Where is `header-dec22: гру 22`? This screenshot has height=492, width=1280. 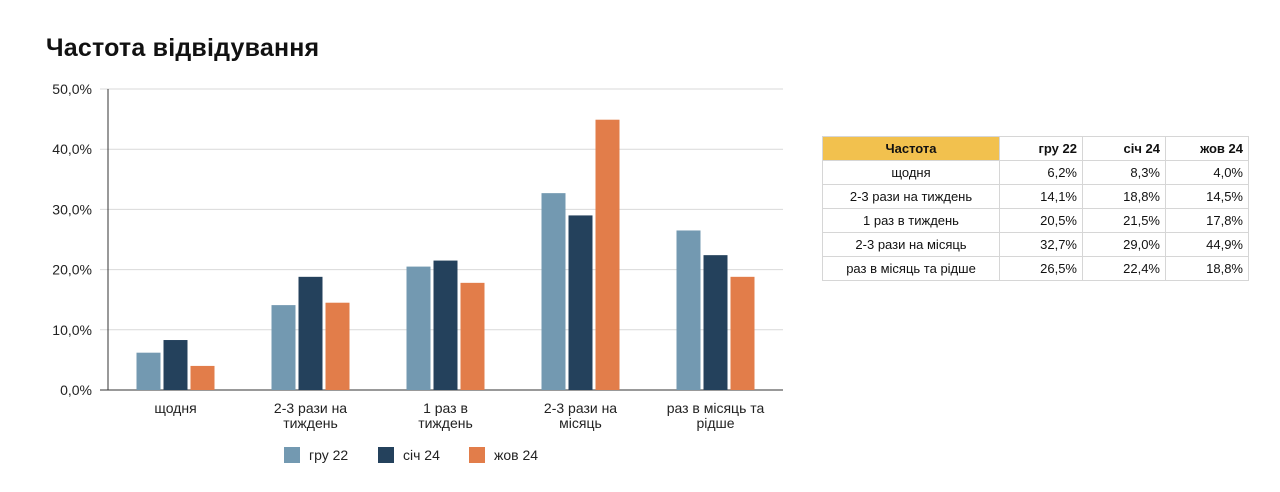
header-dec22: гру 22 is located at coordinates (1041, 148).